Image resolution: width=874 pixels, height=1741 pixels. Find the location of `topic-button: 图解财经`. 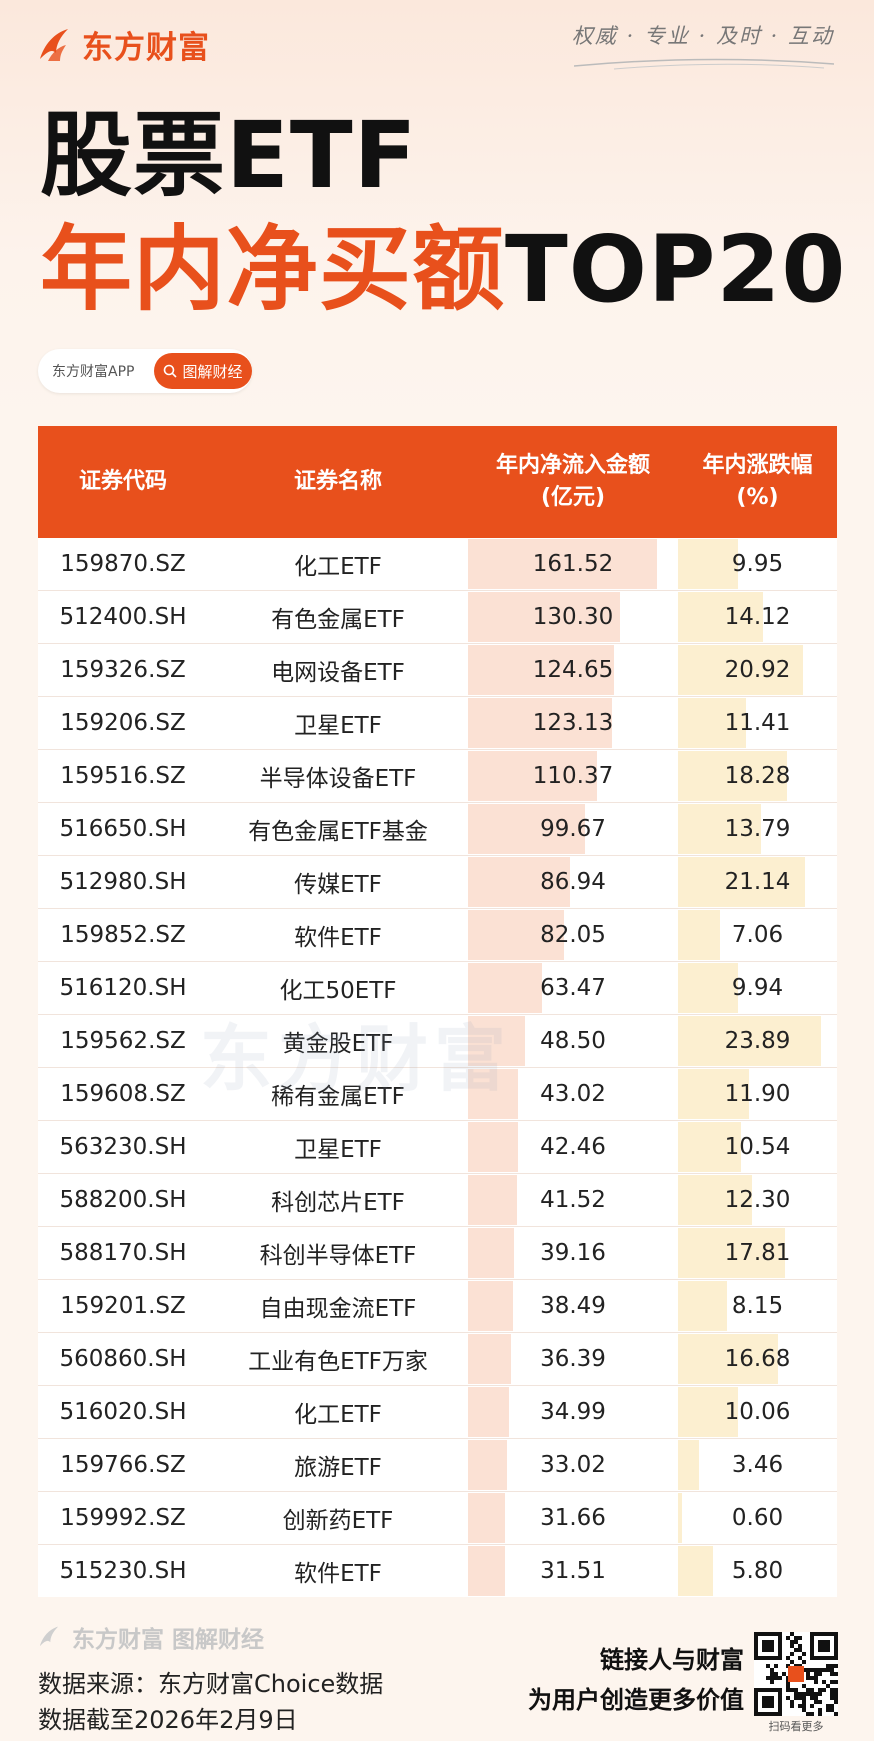

topic-button: 图解财经 is located at coordinates (202, 371).